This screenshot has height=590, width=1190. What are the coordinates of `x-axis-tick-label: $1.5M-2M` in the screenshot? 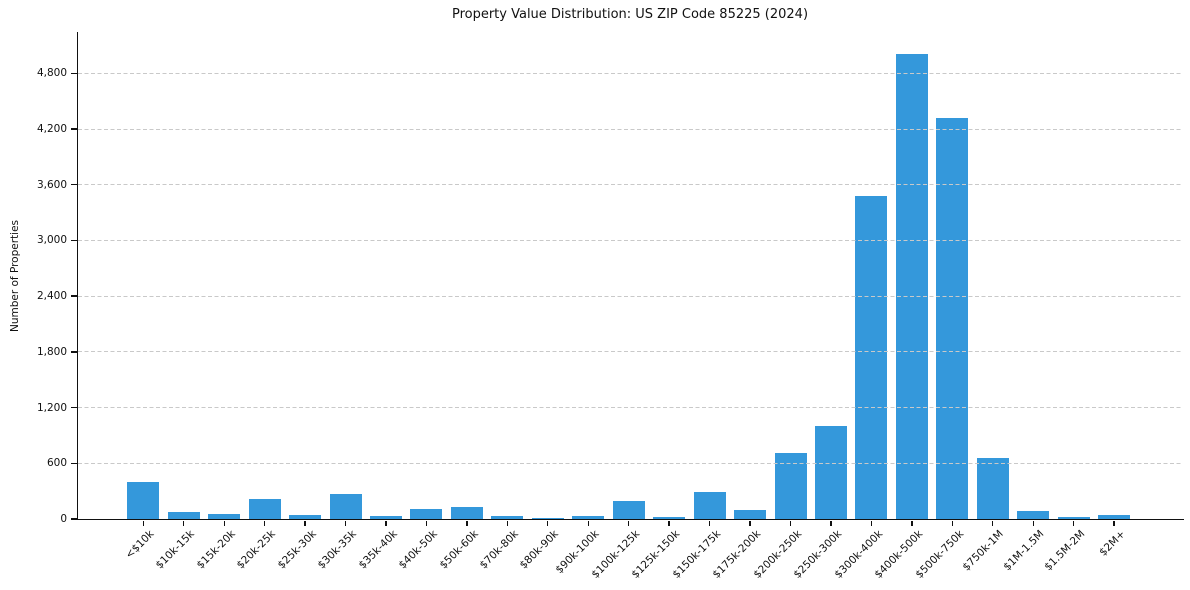 It's located at (1064, 551).